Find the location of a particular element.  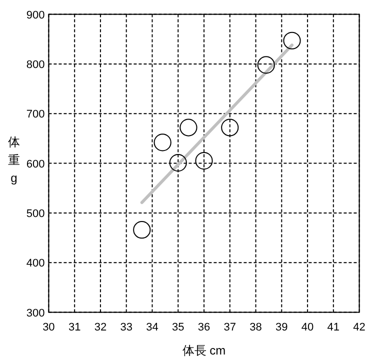

x-tick-label: 32 is located at coordinates (100, 327).